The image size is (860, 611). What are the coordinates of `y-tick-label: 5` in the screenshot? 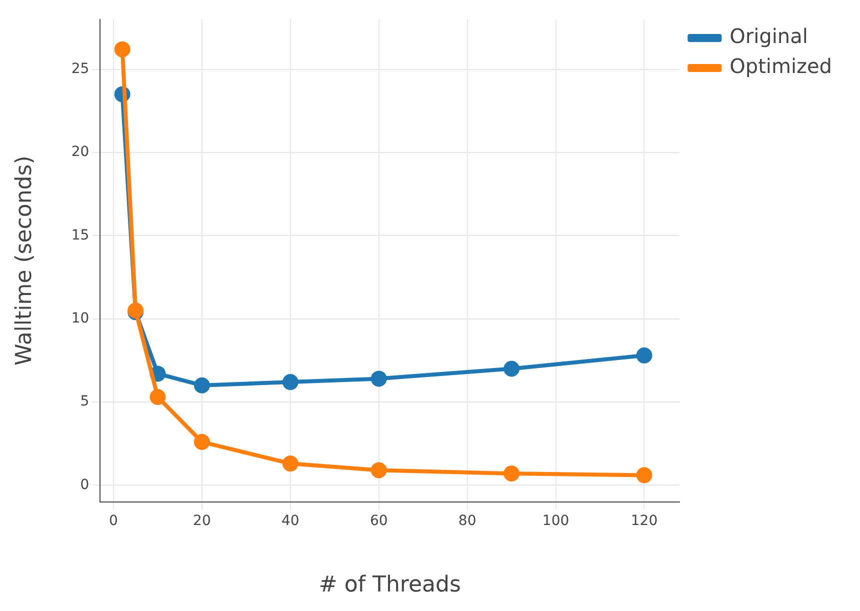 It's located at (85, 402).